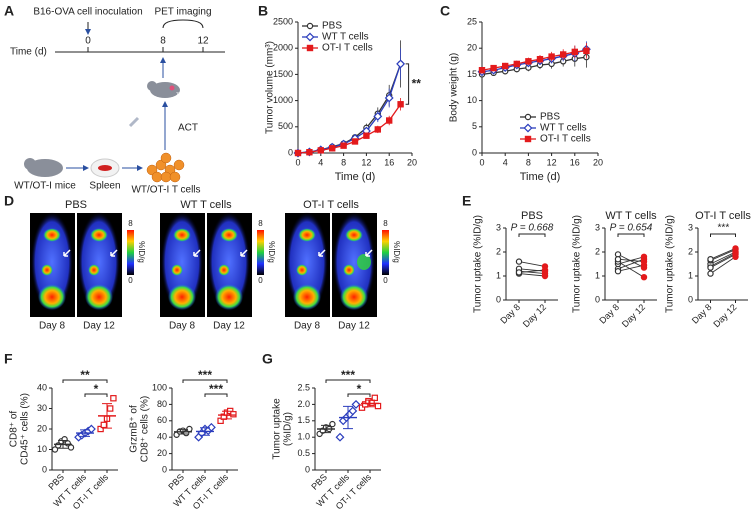 This screenshot has height=521, width=751. I want to click on colorbar-max: 8, so click(260, 223).